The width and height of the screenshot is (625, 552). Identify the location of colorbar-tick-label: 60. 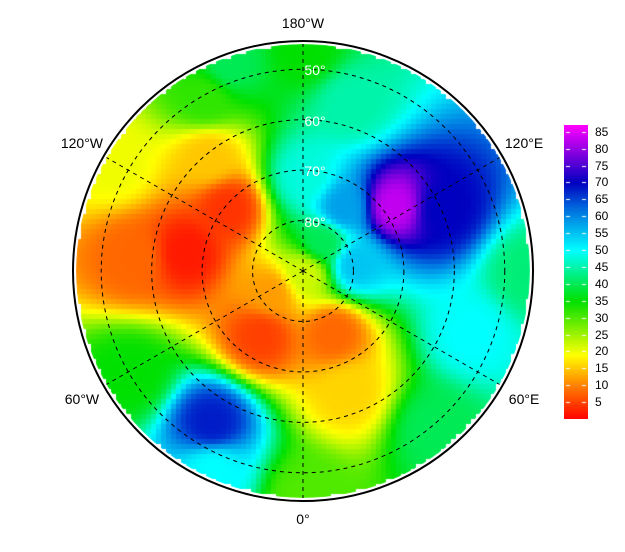
(602, 216).